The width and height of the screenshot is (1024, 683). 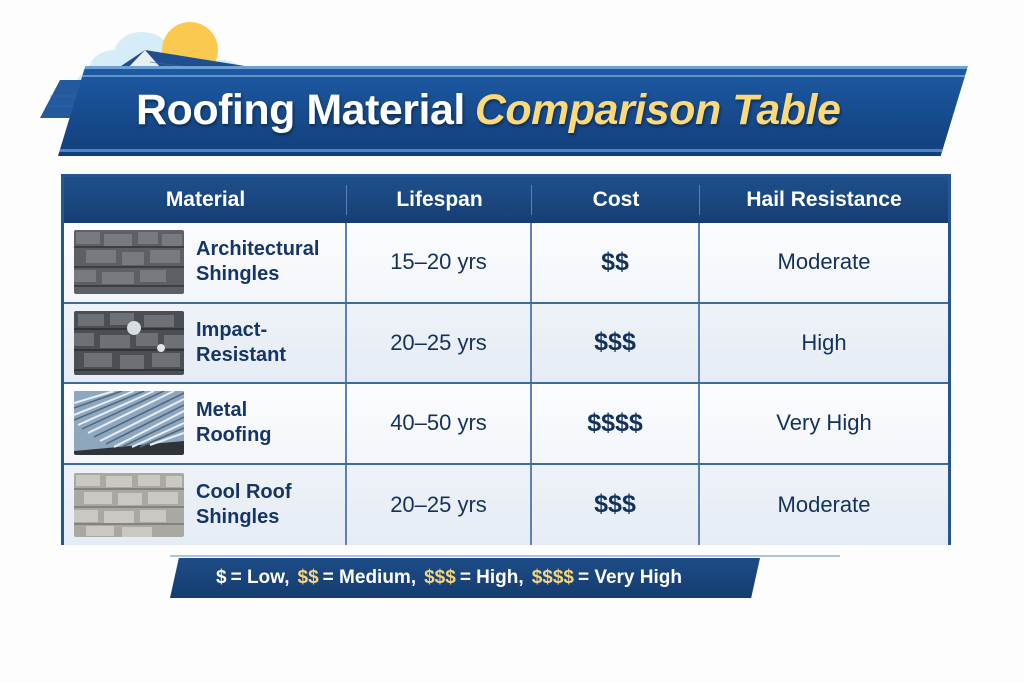 I want to click on material-cell: Impact- Resistant, so click(x=205, y=342).